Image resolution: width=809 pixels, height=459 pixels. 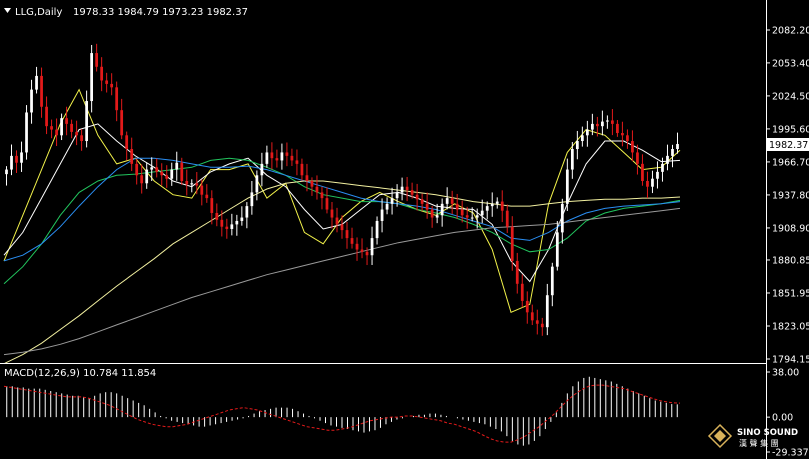 What do you see at coordinates (7, 10) in the screenshot?
I see `triangle-down-icon` at bounding box center [7, 10].